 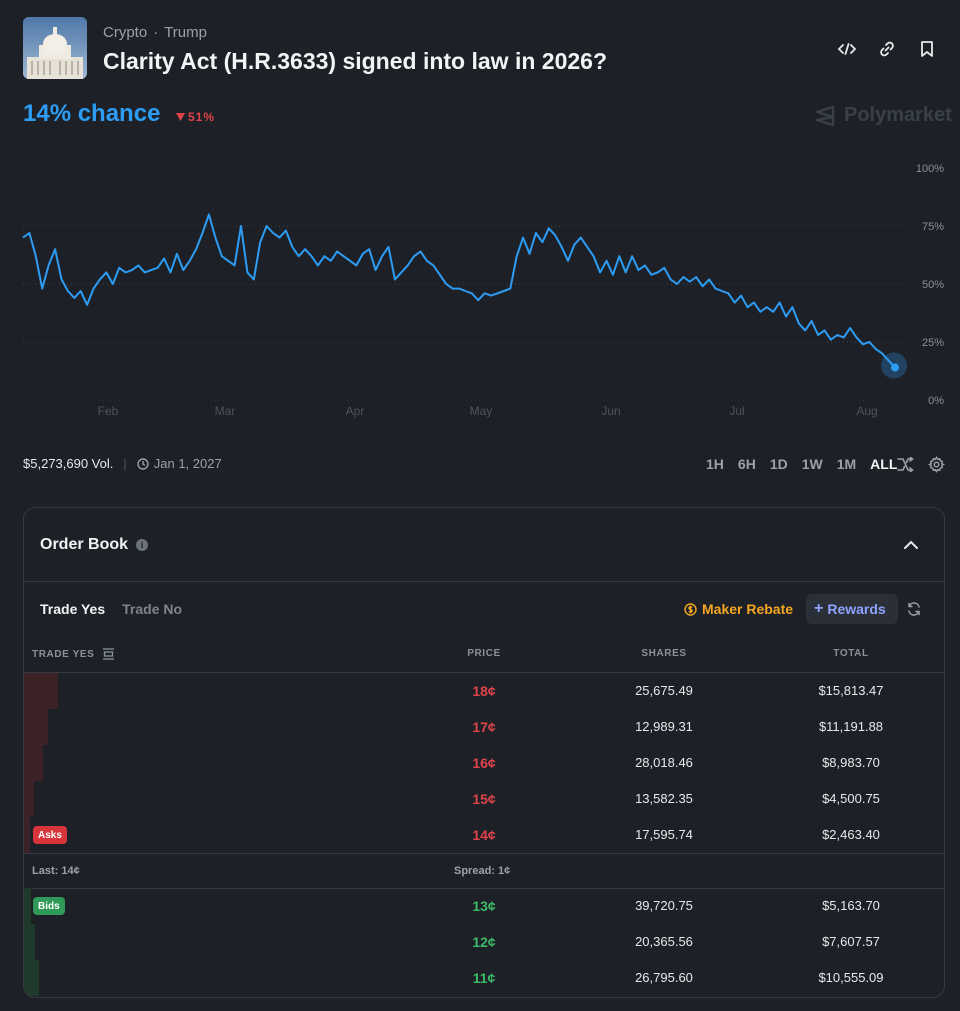 I want to click on bid-row: Bids 13¢ 39,720.75 $5,163.70, so click(x=484, y=906).